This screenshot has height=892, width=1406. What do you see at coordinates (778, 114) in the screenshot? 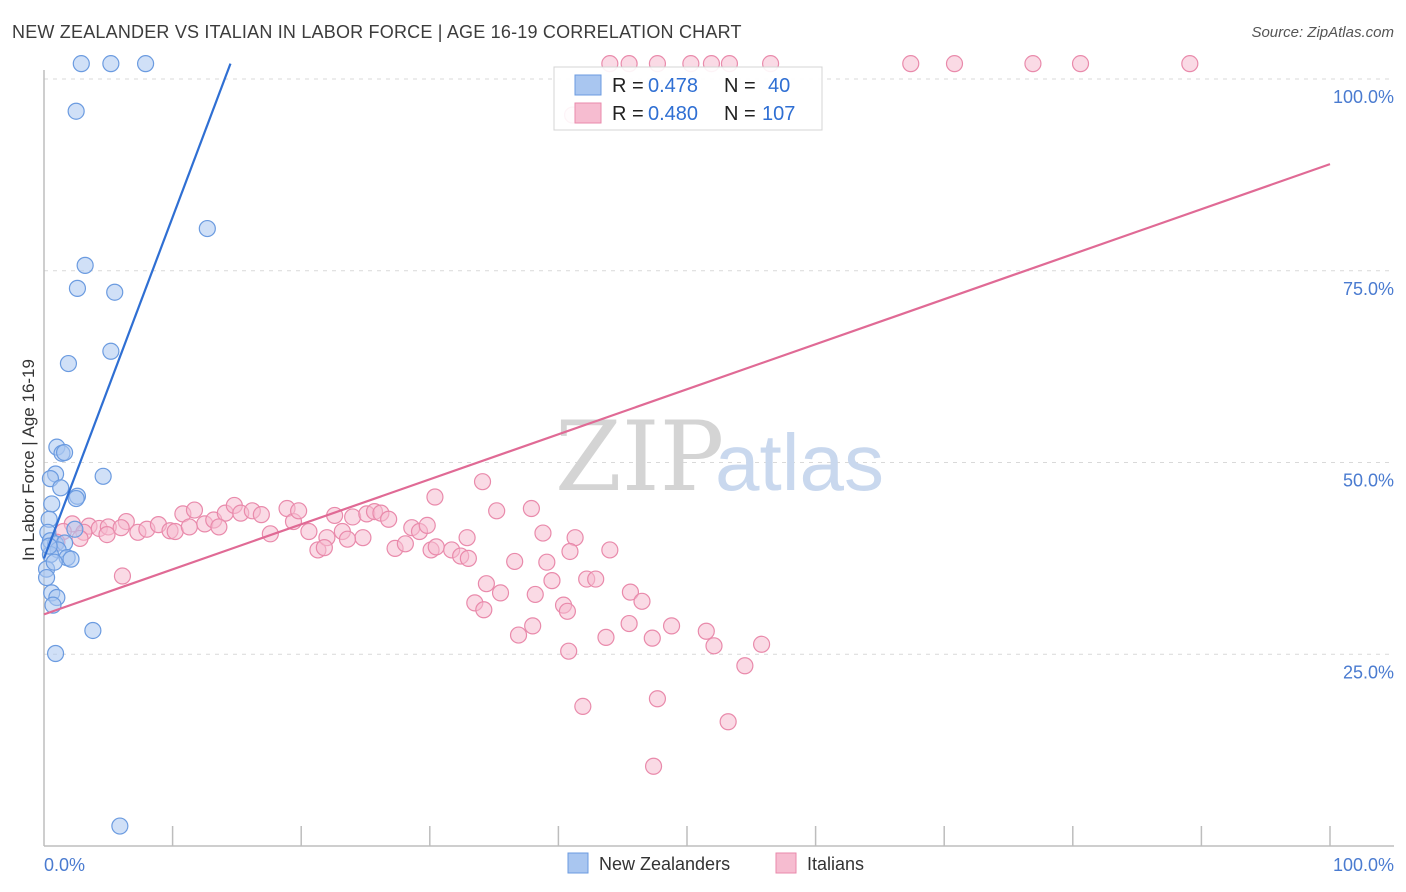
I see `legend-n-value-it: 107` at bounding box center [778, 114].